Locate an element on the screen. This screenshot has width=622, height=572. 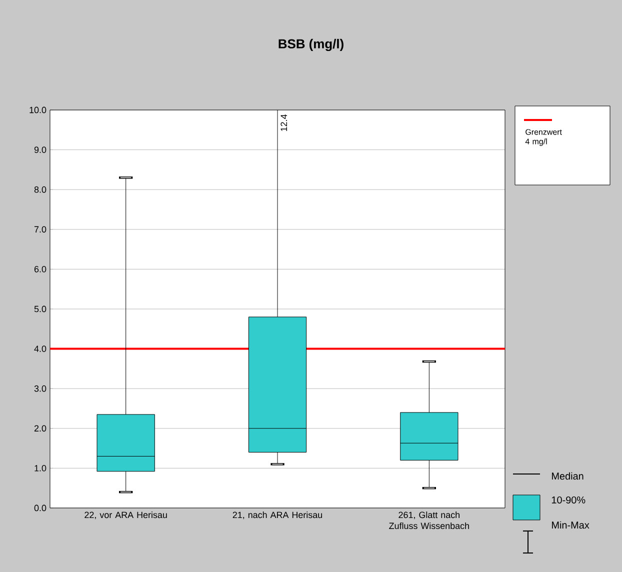
text: 10-90% is located at coordinates (569, 500).